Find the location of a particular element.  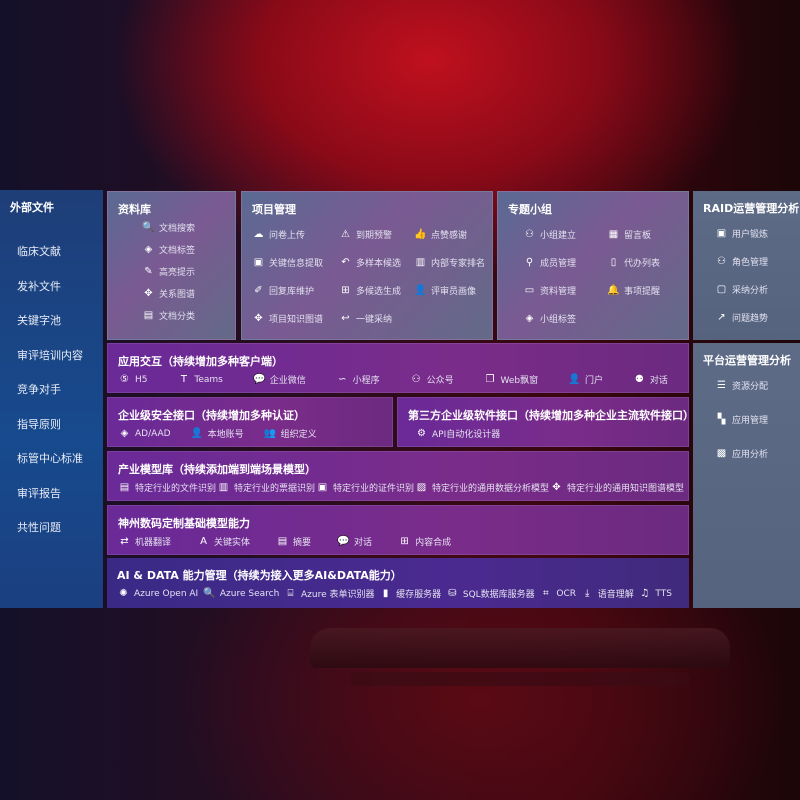

feature-label: 应用管理 is located at coordinates (750, 421).